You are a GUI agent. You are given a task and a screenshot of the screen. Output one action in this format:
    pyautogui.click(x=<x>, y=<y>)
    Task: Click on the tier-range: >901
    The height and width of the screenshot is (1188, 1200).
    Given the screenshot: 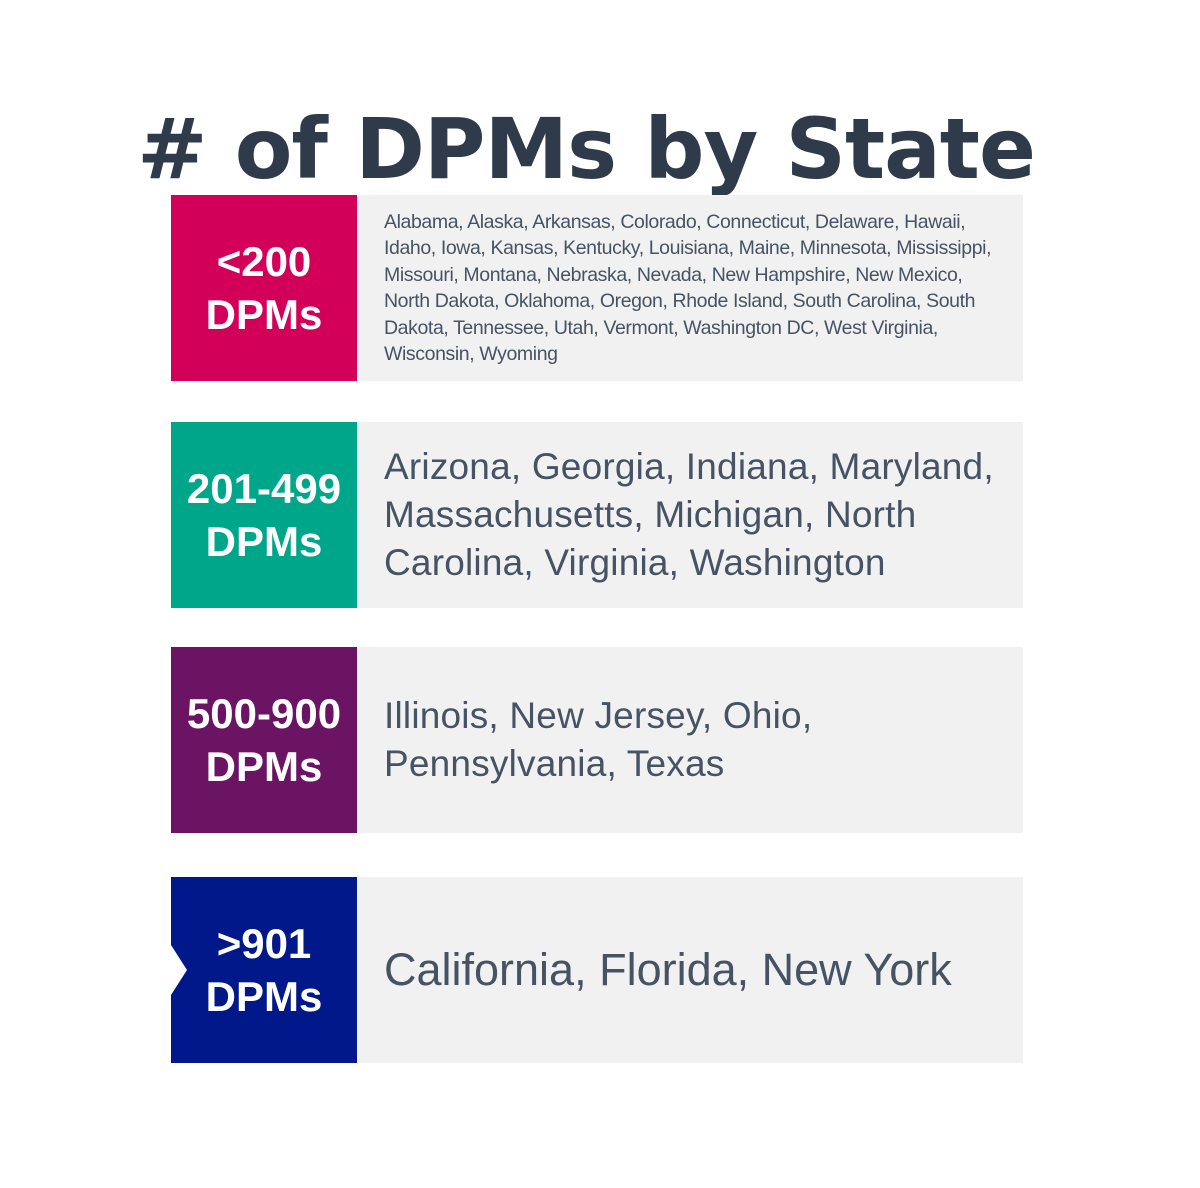 What is the action you would take?
    pyautogui.click(x=264, y=943)
    